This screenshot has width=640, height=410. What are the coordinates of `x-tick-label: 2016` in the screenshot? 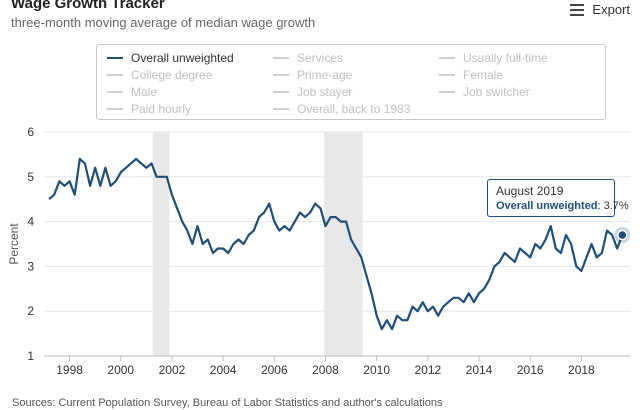 It's located at (530, 370).